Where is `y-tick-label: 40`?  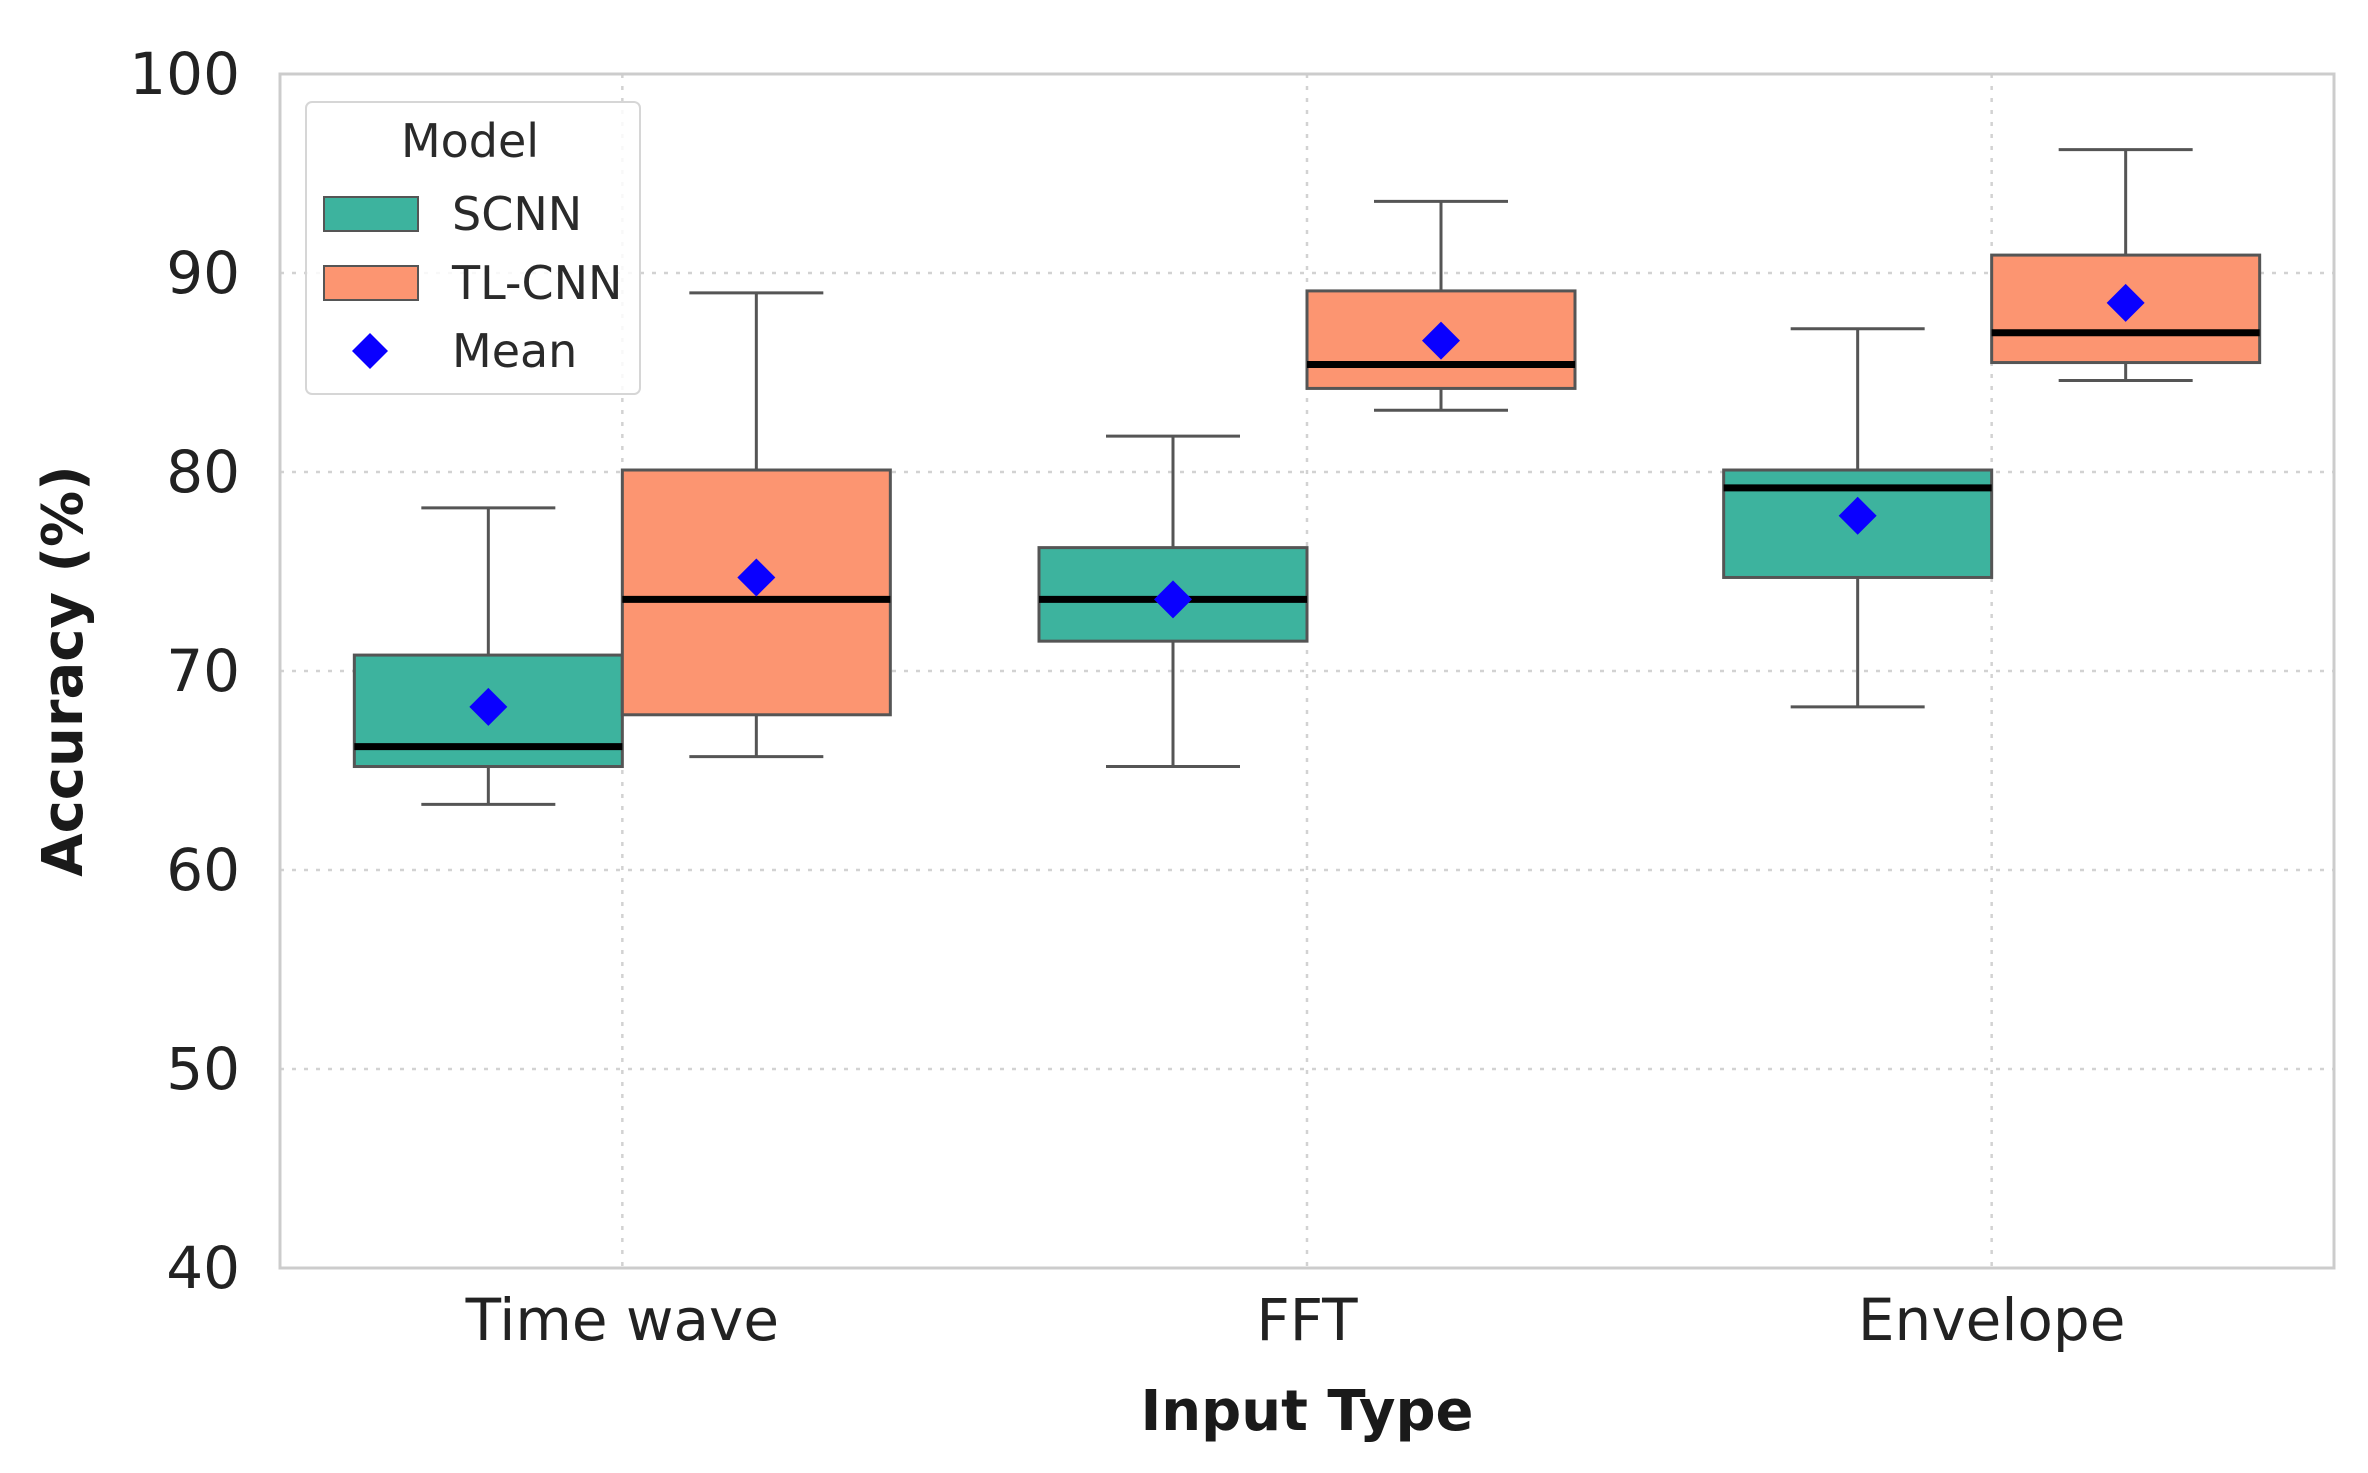 y-tick-label: 40 is located at coordinates (203, 1268).